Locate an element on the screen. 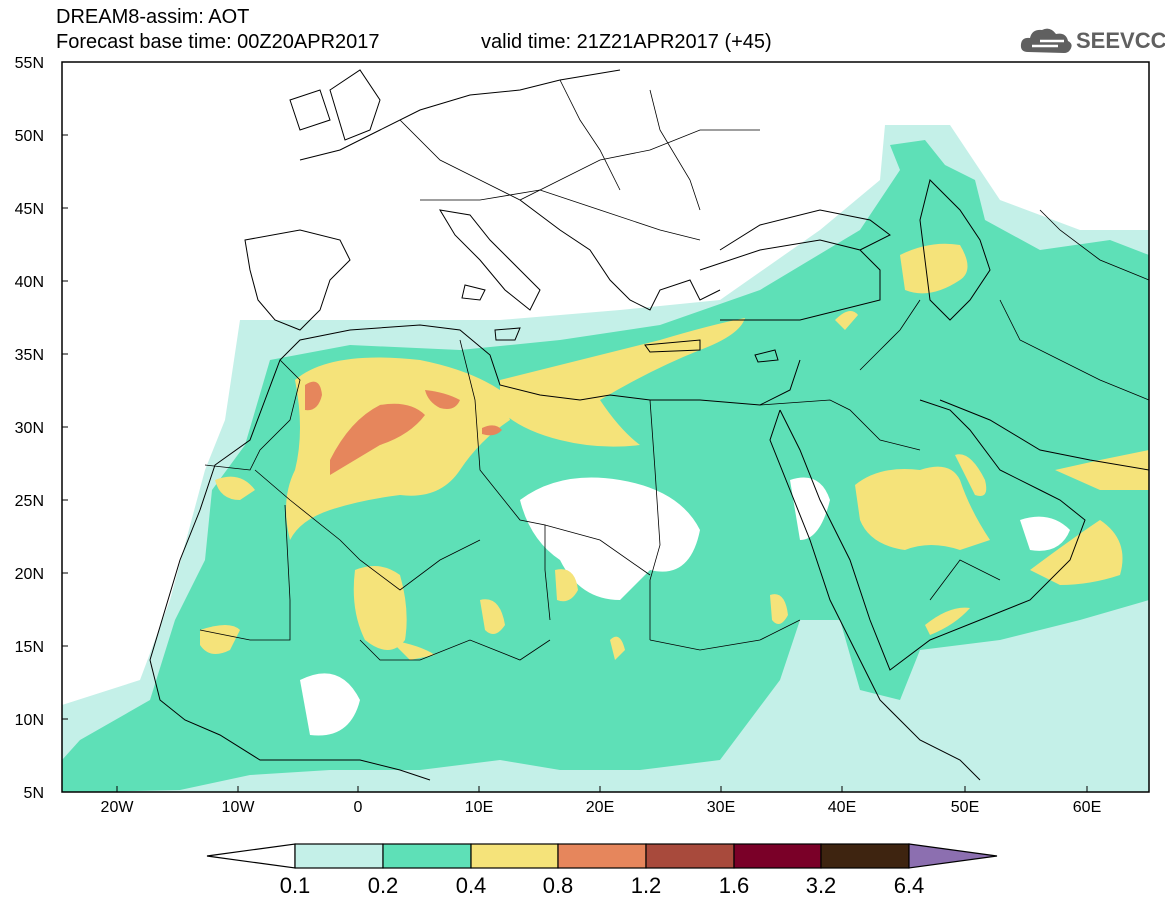  lat-tick-15n: 15N is located at coordinates (41, 647).